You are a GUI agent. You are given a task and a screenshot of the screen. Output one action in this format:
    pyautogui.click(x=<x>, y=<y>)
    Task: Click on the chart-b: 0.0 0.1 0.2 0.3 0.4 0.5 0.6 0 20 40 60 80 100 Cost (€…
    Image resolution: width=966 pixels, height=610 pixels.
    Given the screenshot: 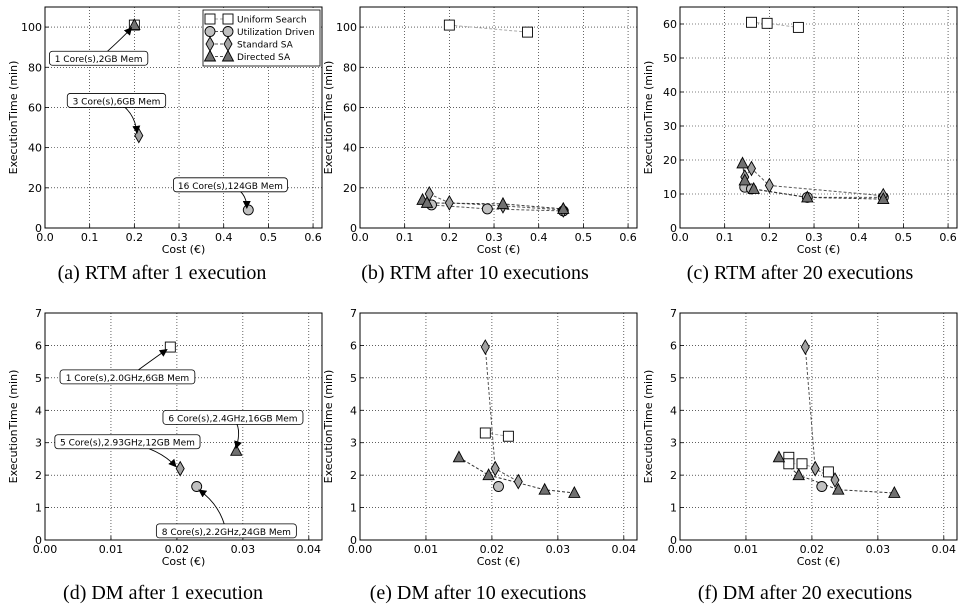 What is the action you would take?
    pyautogui.click(x=480, y=131)
    